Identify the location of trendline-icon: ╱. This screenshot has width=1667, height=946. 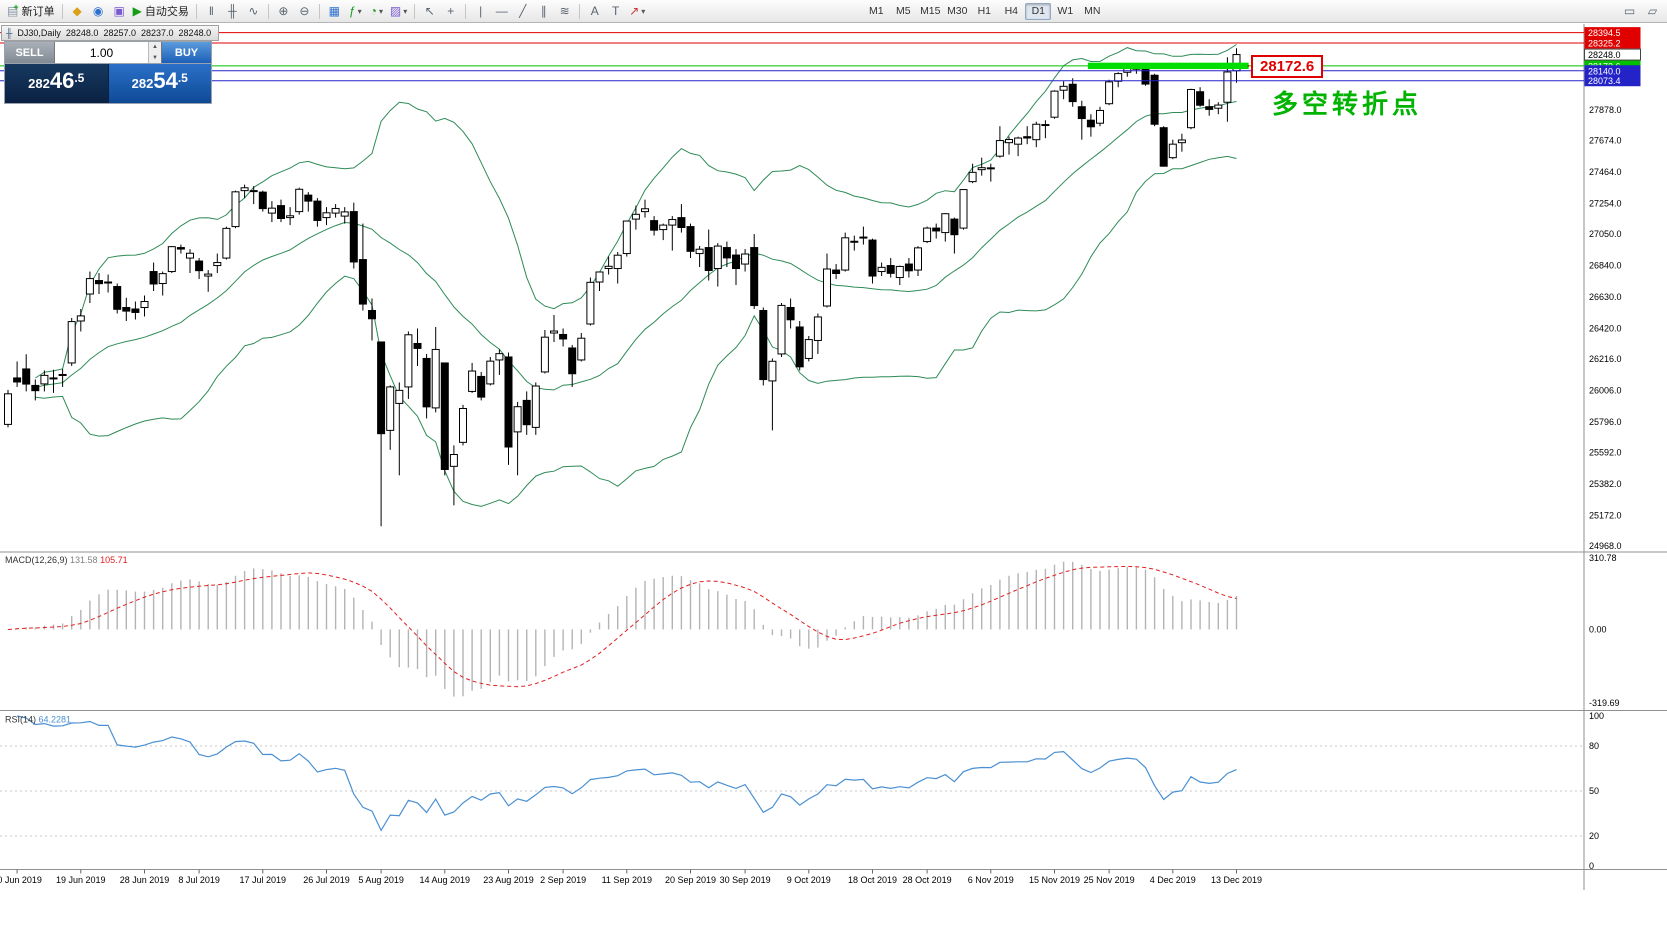
(523, 11).